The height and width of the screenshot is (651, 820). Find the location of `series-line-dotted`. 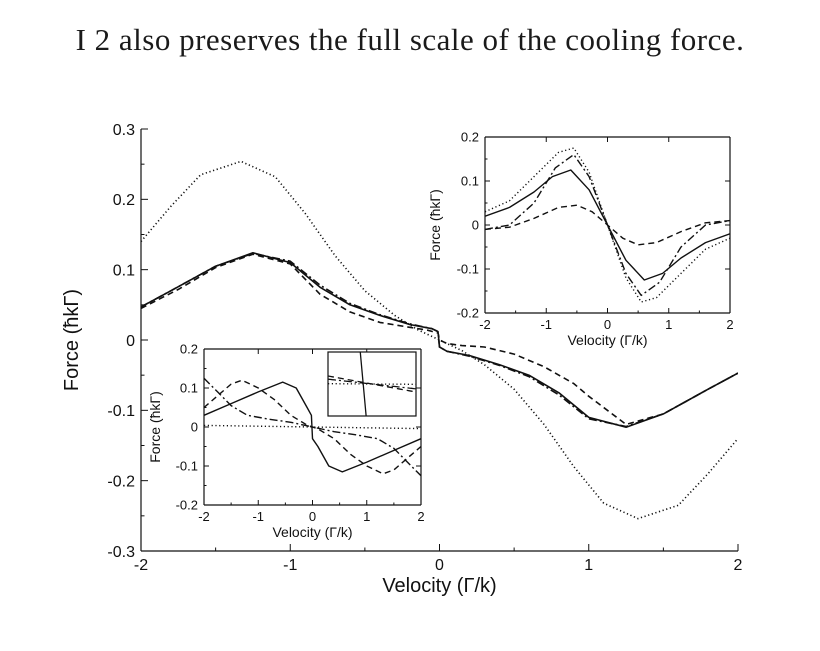

series-line-dotted is located at coordinates (607, 225).